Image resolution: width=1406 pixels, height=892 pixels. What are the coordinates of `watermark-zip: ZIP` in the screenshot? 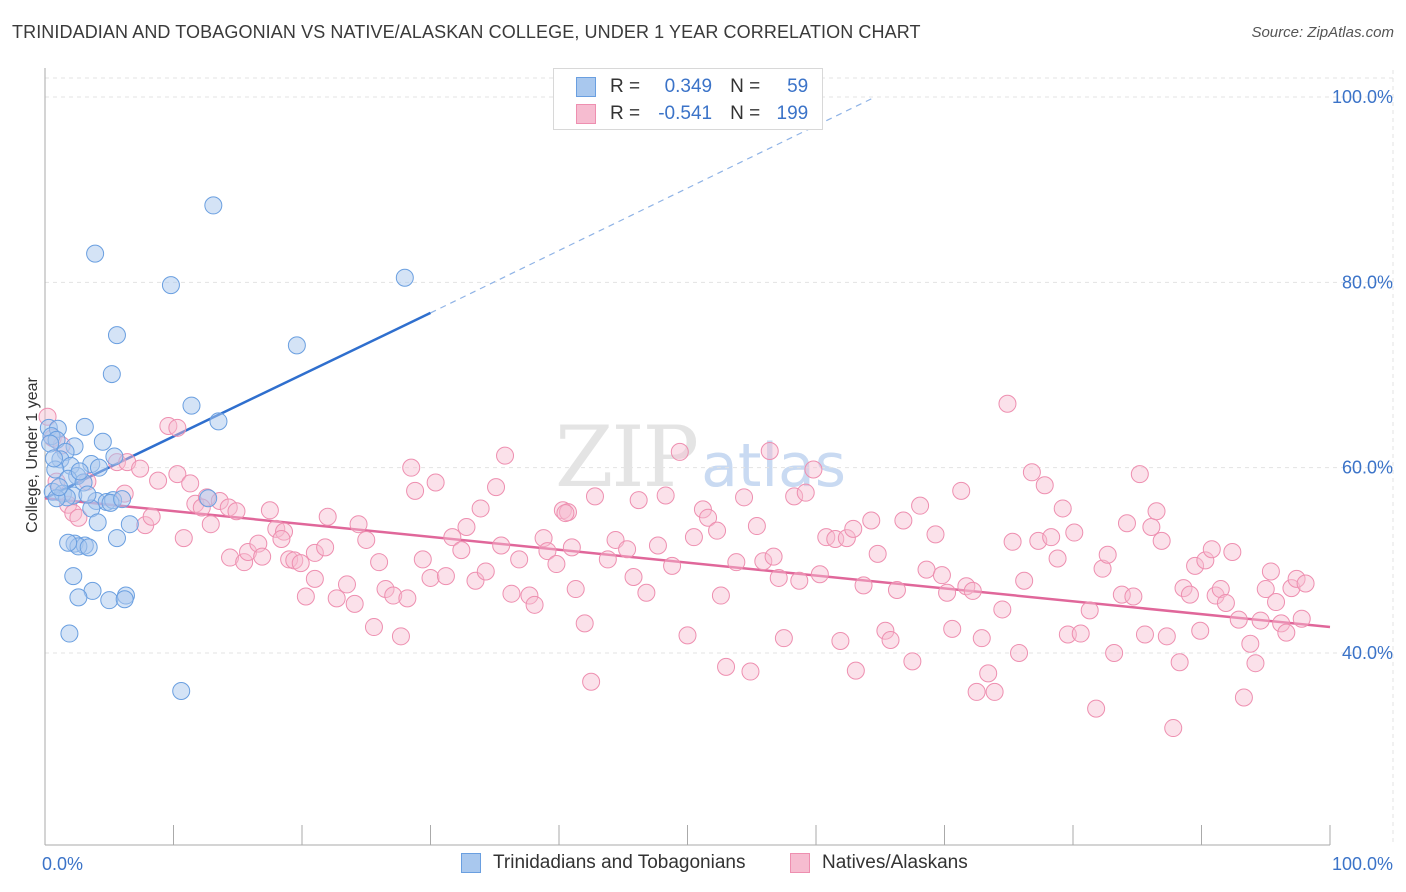 It's located at (627, 457).